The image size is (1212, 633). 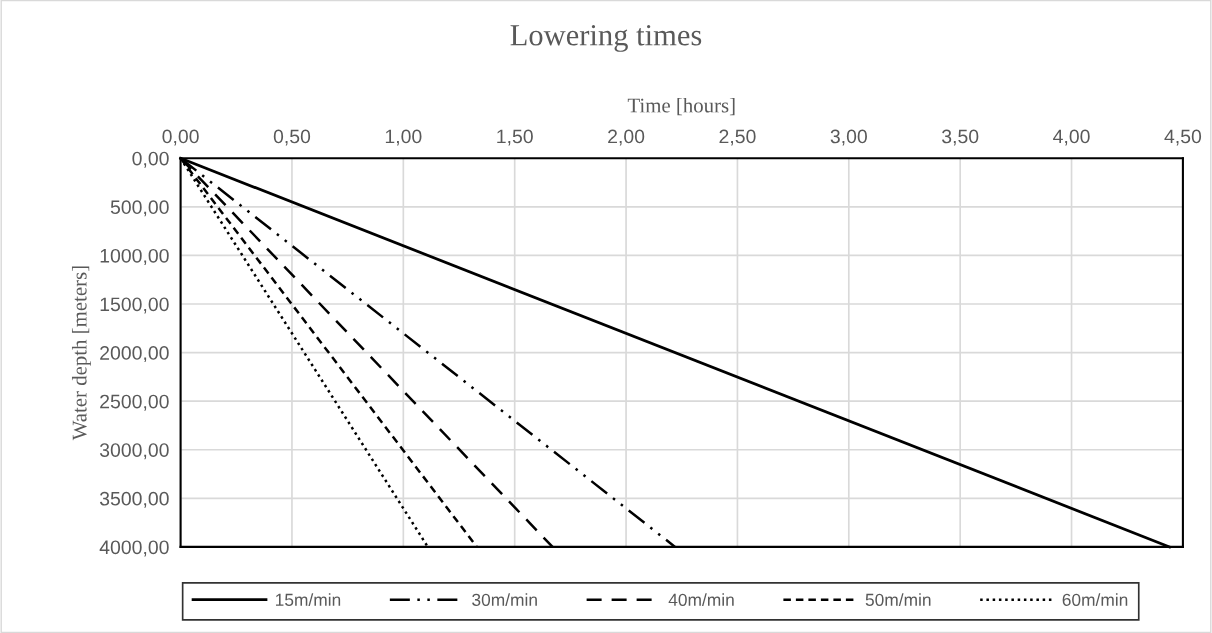 What do you see at coordinates (134, 402) in the screenshot?
I see `y-tick-label: 2500,00` at bounding box center [134, 402].